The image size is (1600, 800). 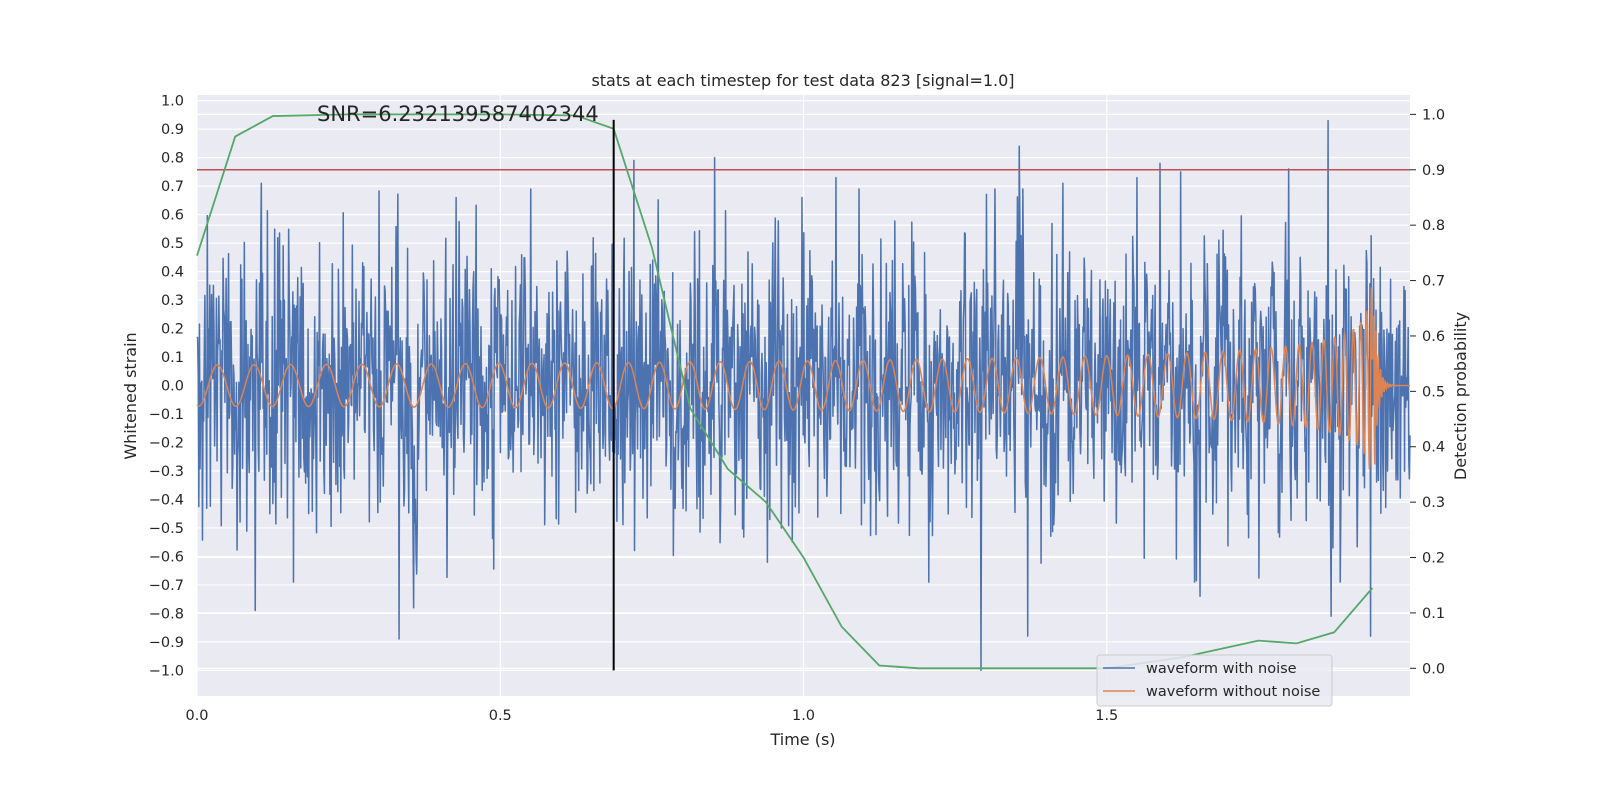 I want to click on y-tick-left-10: 0.0, so click(x=172, y=387).